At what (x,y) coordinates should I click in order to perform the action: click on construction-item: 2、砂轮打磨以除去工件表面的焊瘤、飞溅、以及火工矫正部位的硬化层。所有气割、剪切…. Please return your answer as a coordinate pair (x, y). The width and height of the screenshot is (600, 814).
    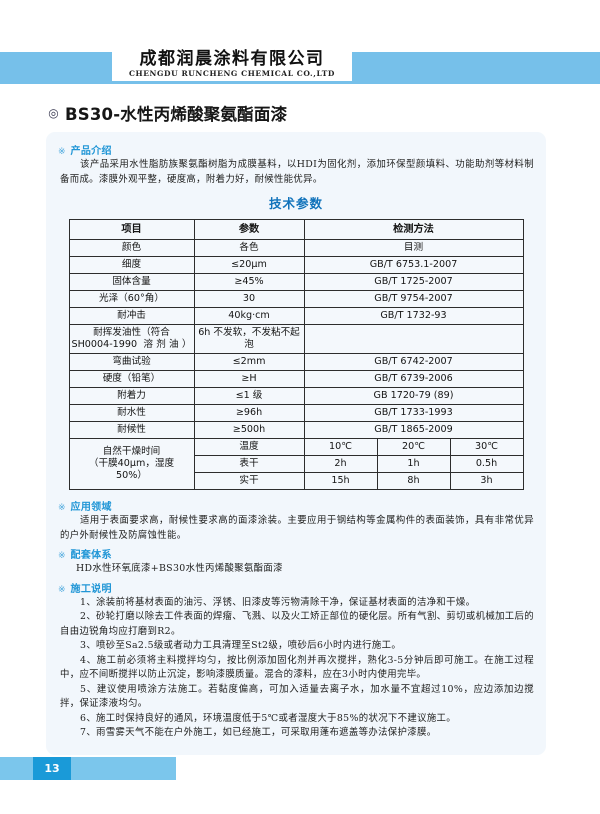
    Looking at the image, I should click on (297, 624).